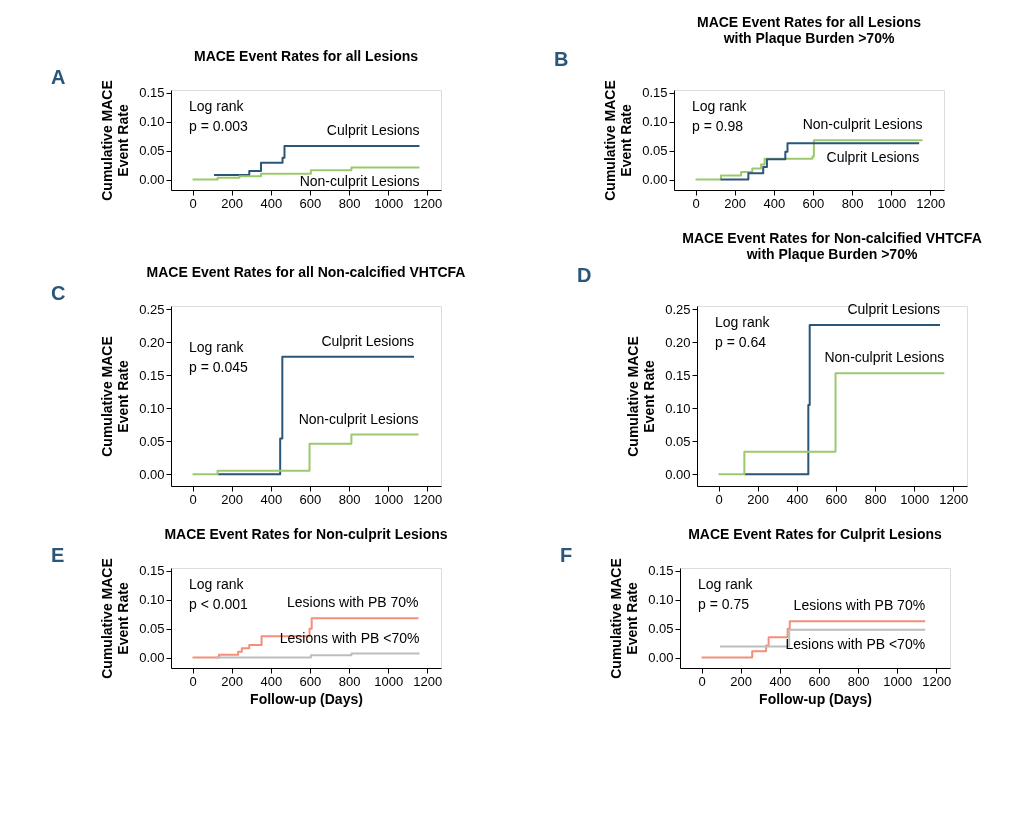 This screenshot has width=1017, height=832. What do you see at coordinates (832, 246) in the screenshot?
I see `chart-title: MACE Event Rates for Non-calcified VHTCFA with Plaque Burden >70%` at bounding box center [832, 246].